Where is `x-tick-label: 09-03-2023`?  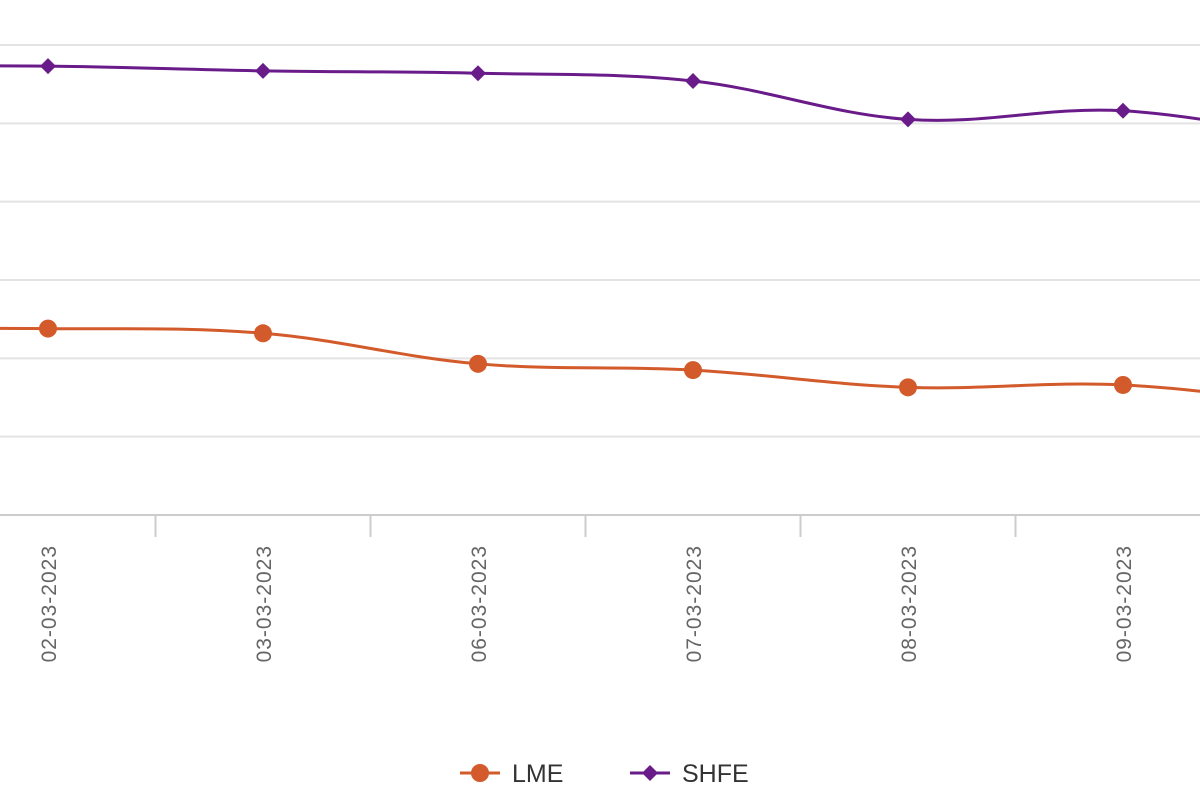
x-tick-label: 09-03-2023 is located at coordinates (1124, 603).